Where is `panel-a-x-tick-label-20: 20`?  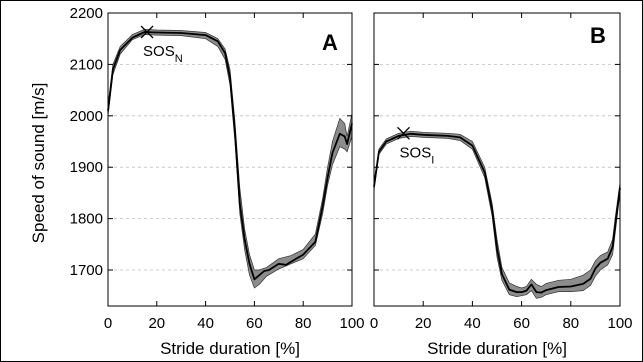 panel-a-x-tick-label-20: 20 is located at coordinates (156, 323).